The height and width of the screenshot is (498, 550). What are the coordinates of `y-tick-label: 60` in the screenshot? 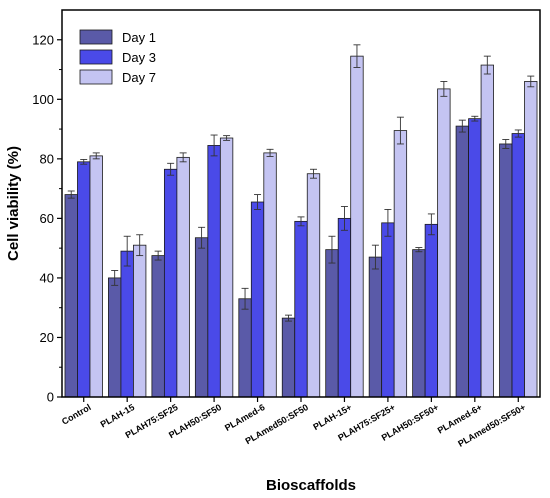 It's located at (47, 218).